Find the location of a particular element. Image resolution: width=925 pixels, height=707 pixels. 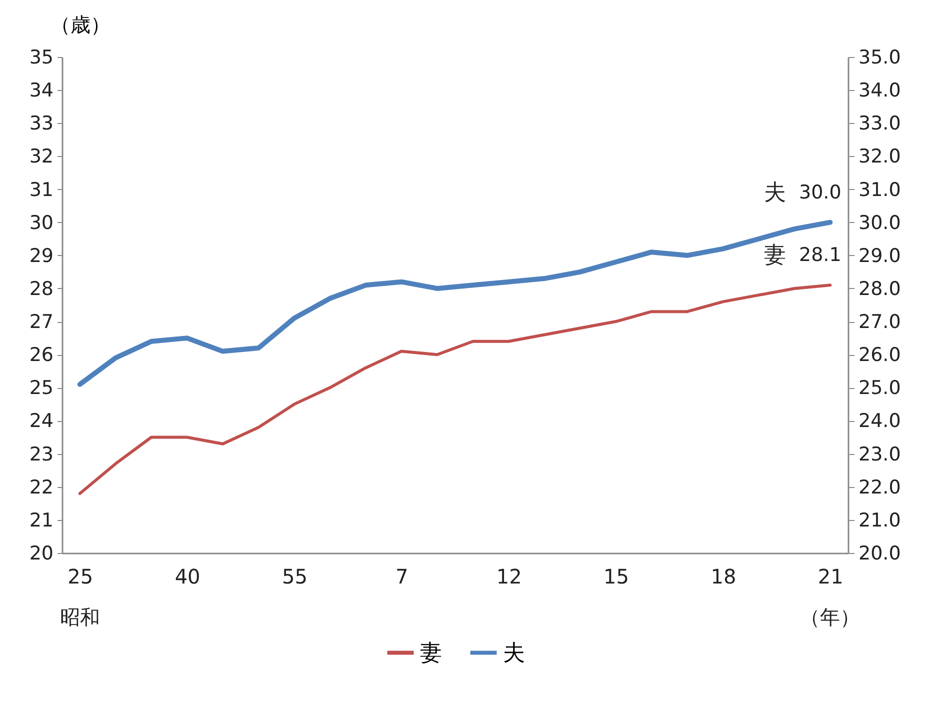

y-tick-label: 35 is located at coordinates (41, 57).